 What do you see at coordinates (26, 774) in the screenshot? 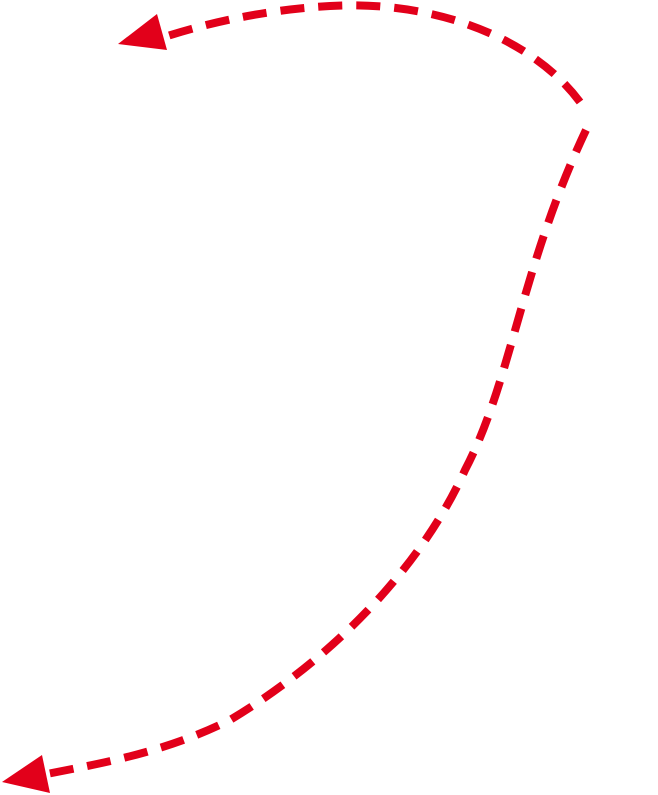
I see `lower-arrowhead-icon` at bounding box center [26, 774].